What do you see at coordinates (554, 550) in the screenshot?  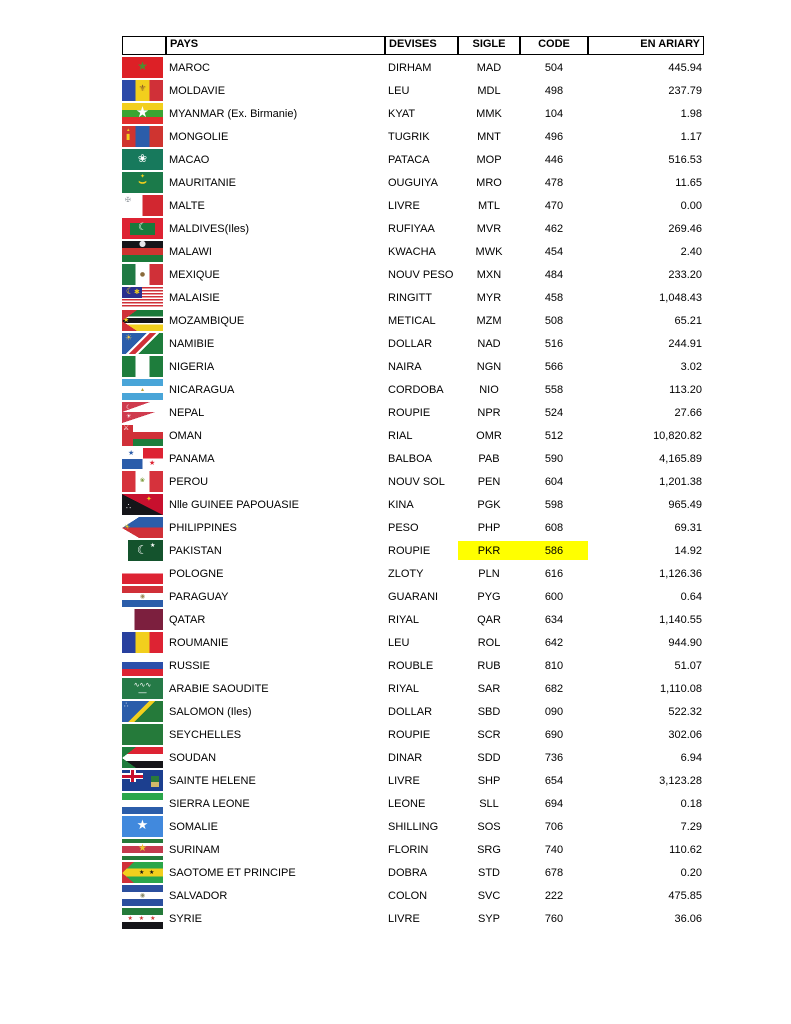 I see `code-cell-highlighted: 586` at bounding box center [554, 550].